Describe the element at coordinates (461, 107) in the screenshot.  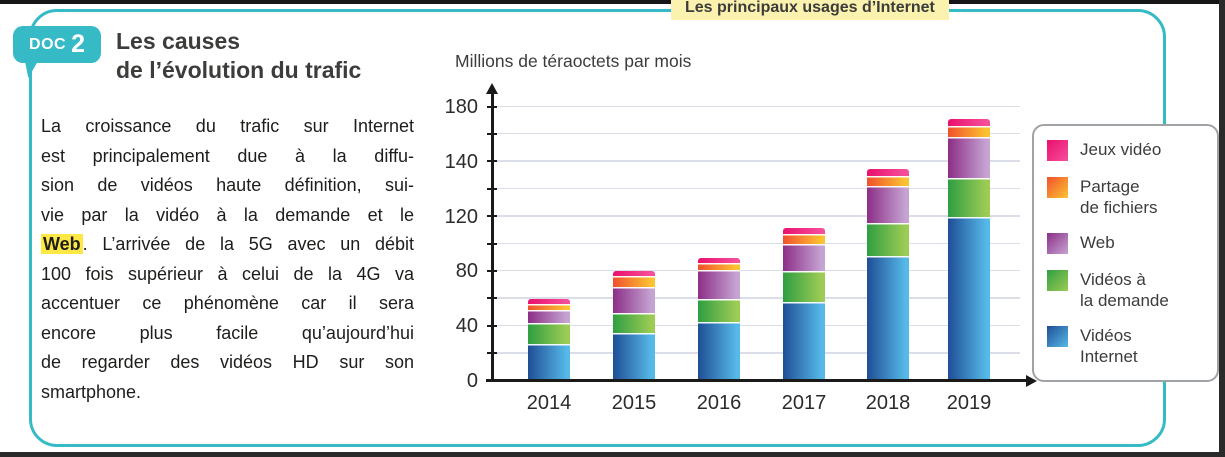
I see `y-axis-label: 180` at that location.